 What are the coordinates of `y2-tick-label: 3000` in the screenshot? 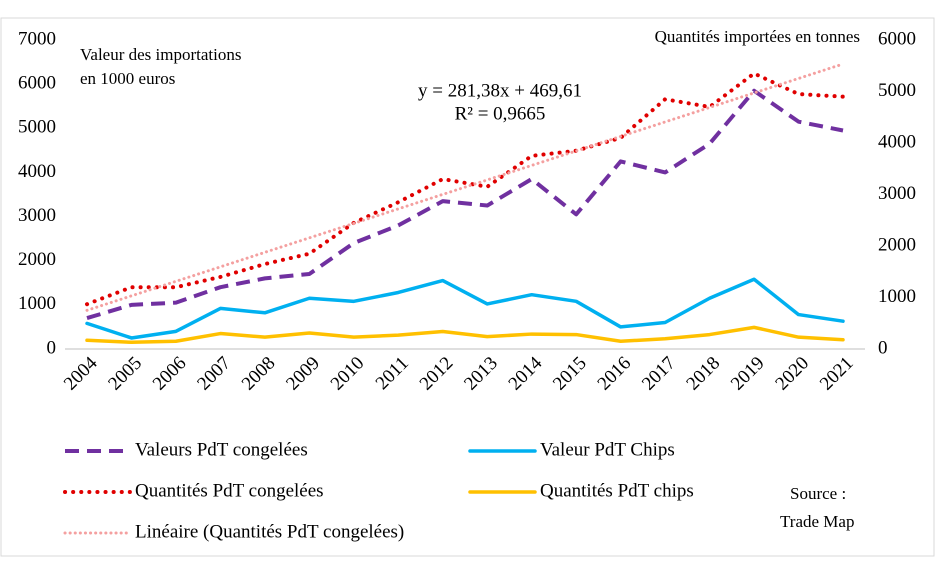 It's located at (897, 193).